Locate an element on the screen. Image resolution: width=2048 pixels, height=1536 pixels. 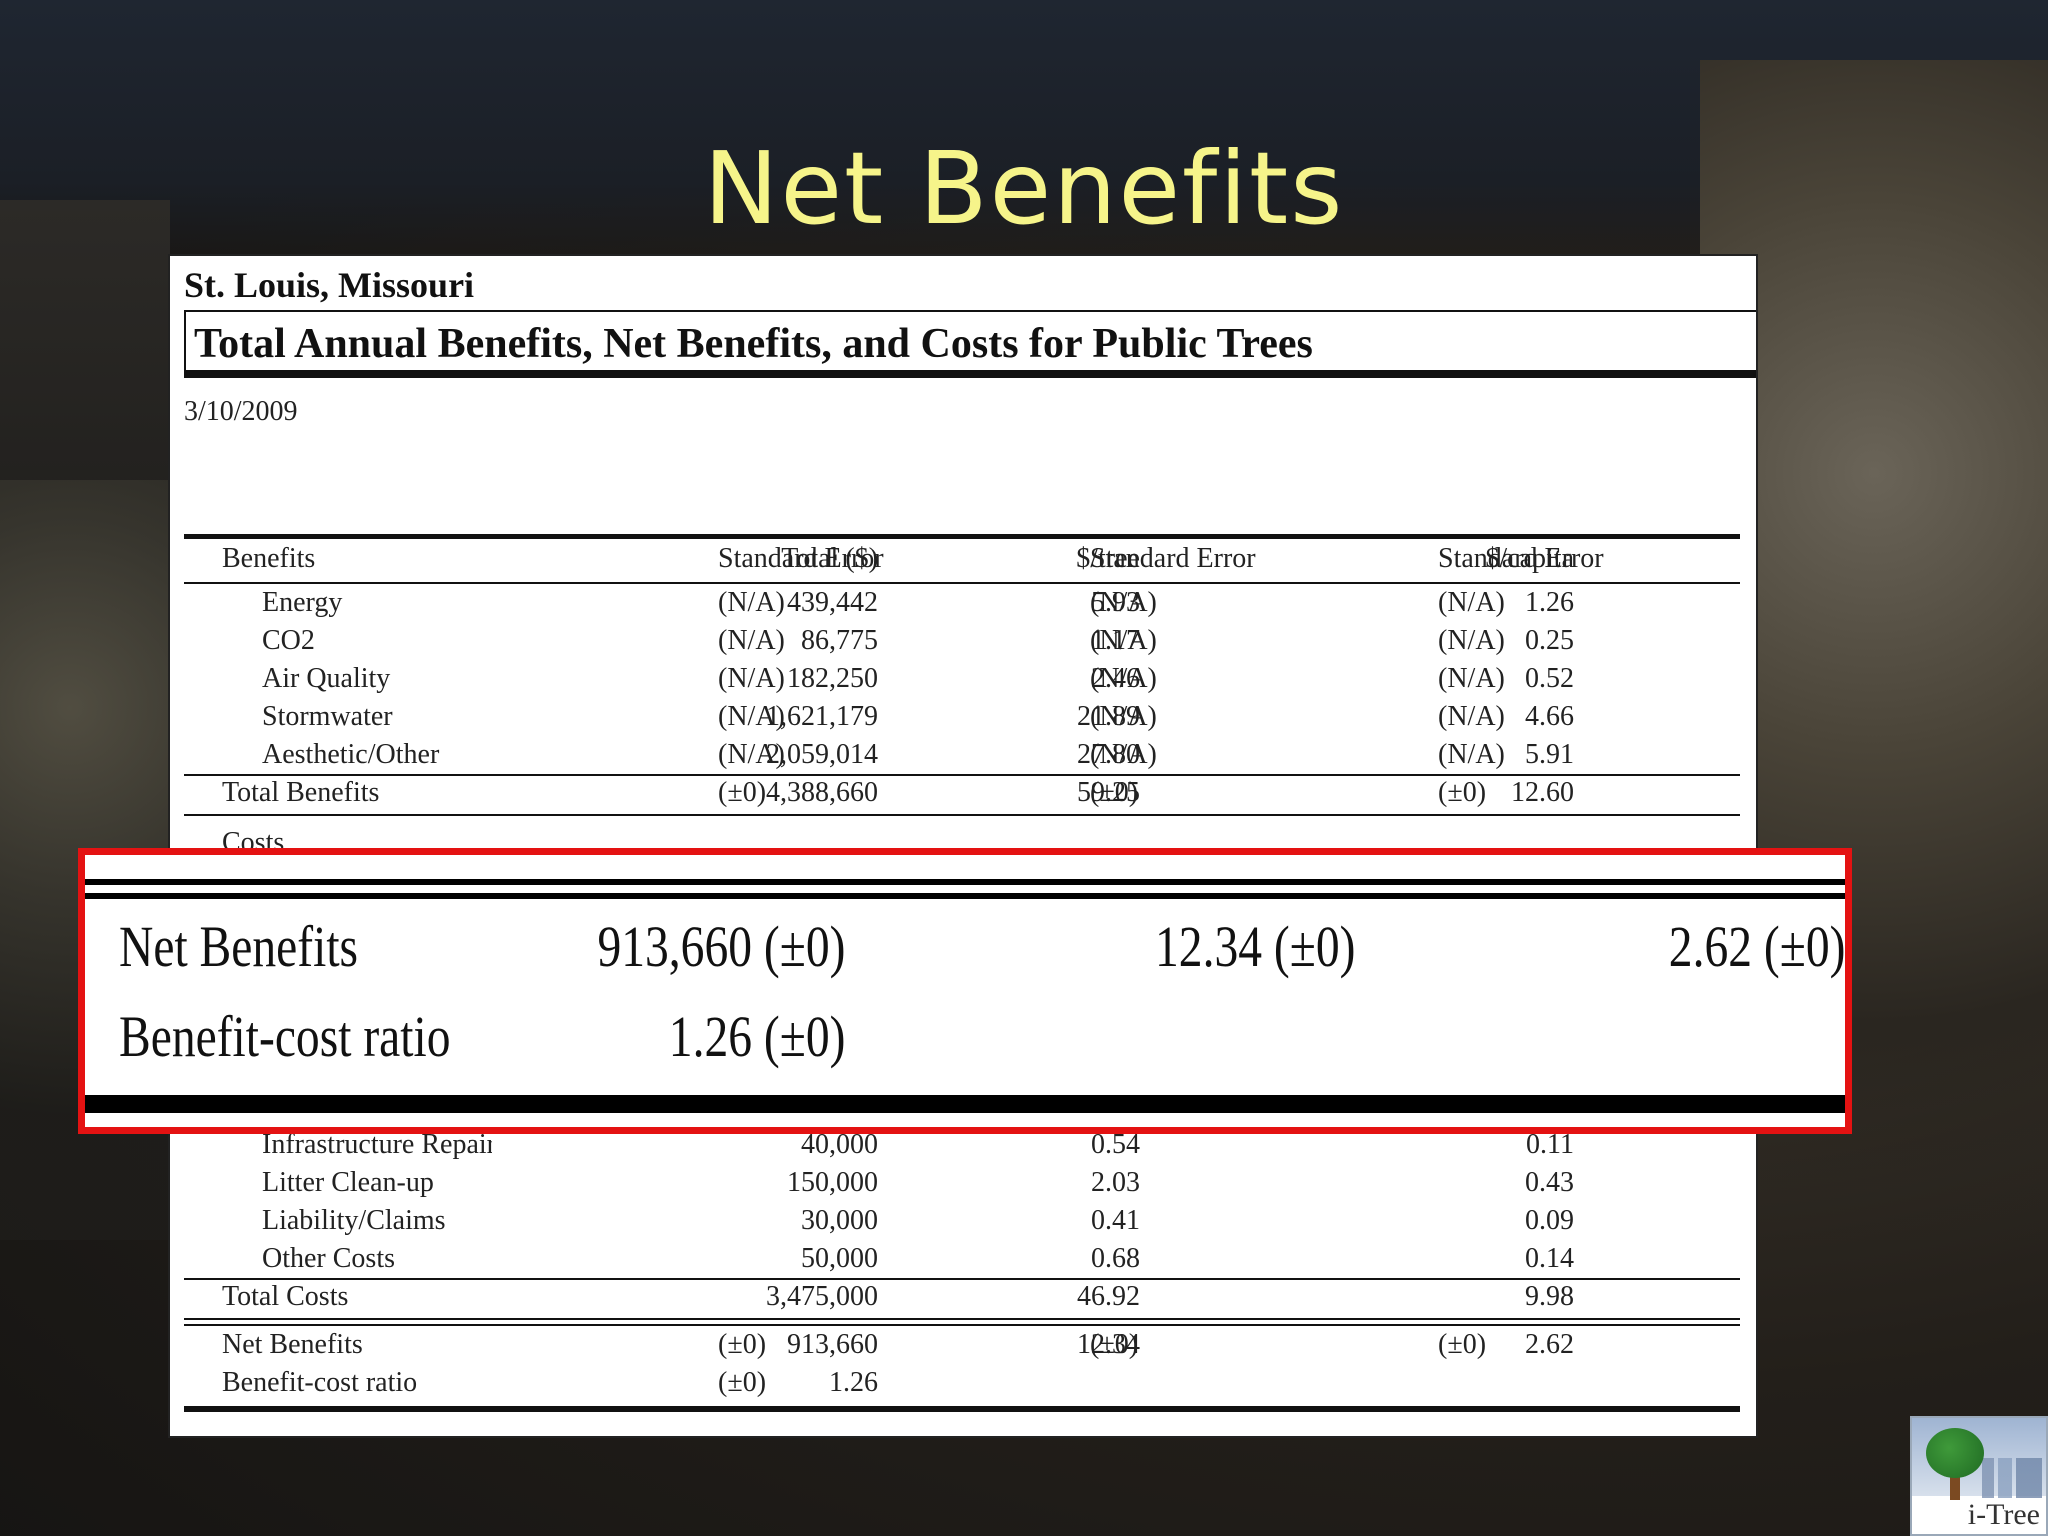
row-total: 50,000 is located at coordinates (839, 1258).